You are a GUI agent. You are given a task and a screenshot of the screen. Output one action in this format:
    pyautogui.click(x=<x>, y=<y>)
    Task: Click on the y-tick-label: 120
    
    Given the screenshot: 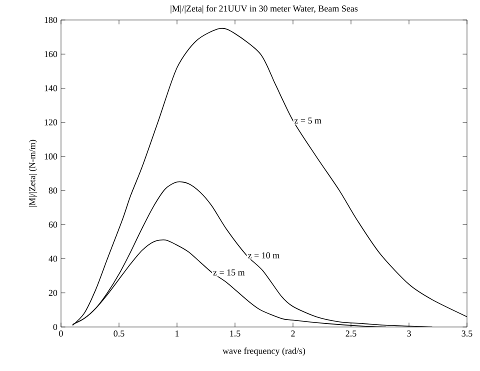 What is the action you would take?
    pyautogui.click(x=51, y=122)
    